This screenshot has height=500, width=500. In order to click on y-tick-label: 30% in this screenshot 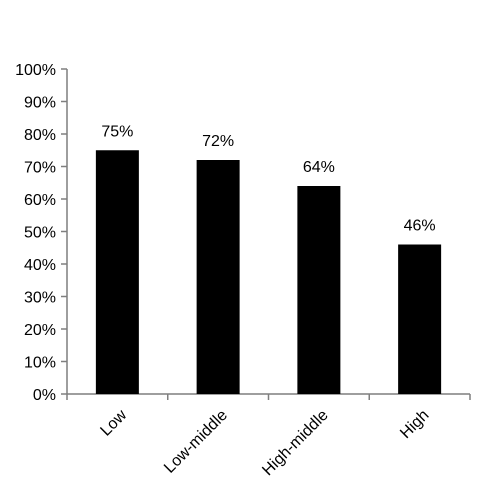, I will do `click(40, 298)`.